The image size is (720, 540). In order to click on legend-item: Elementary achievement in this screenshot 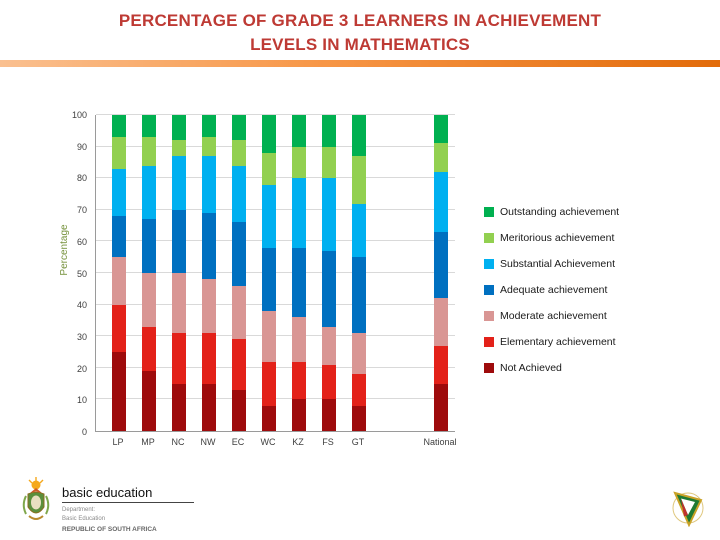, I will do `click(551, 342)`.